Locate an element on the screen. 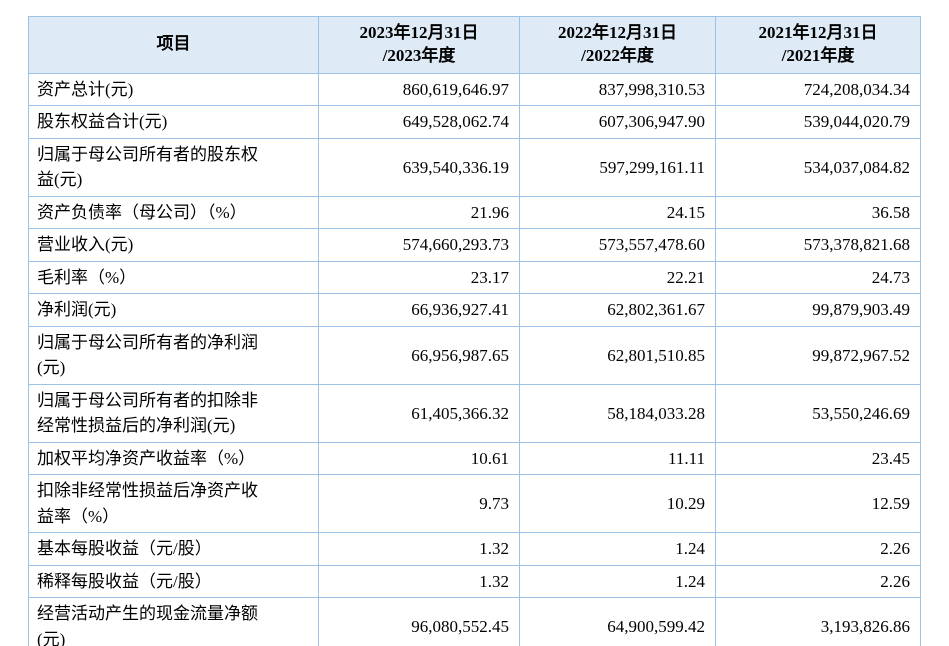 This screenshot has width=949, height=646. table-row: 加权平均净资产收益率（%） 10.61 11.11 23.45 is located at coordinates (474, 458).